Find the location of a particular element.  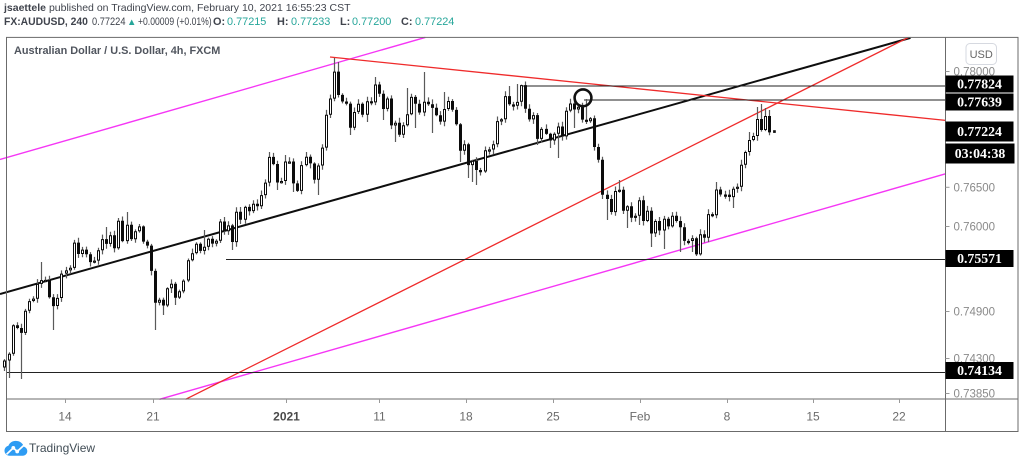

svg-text: USD is located at coordinates (981, 55).